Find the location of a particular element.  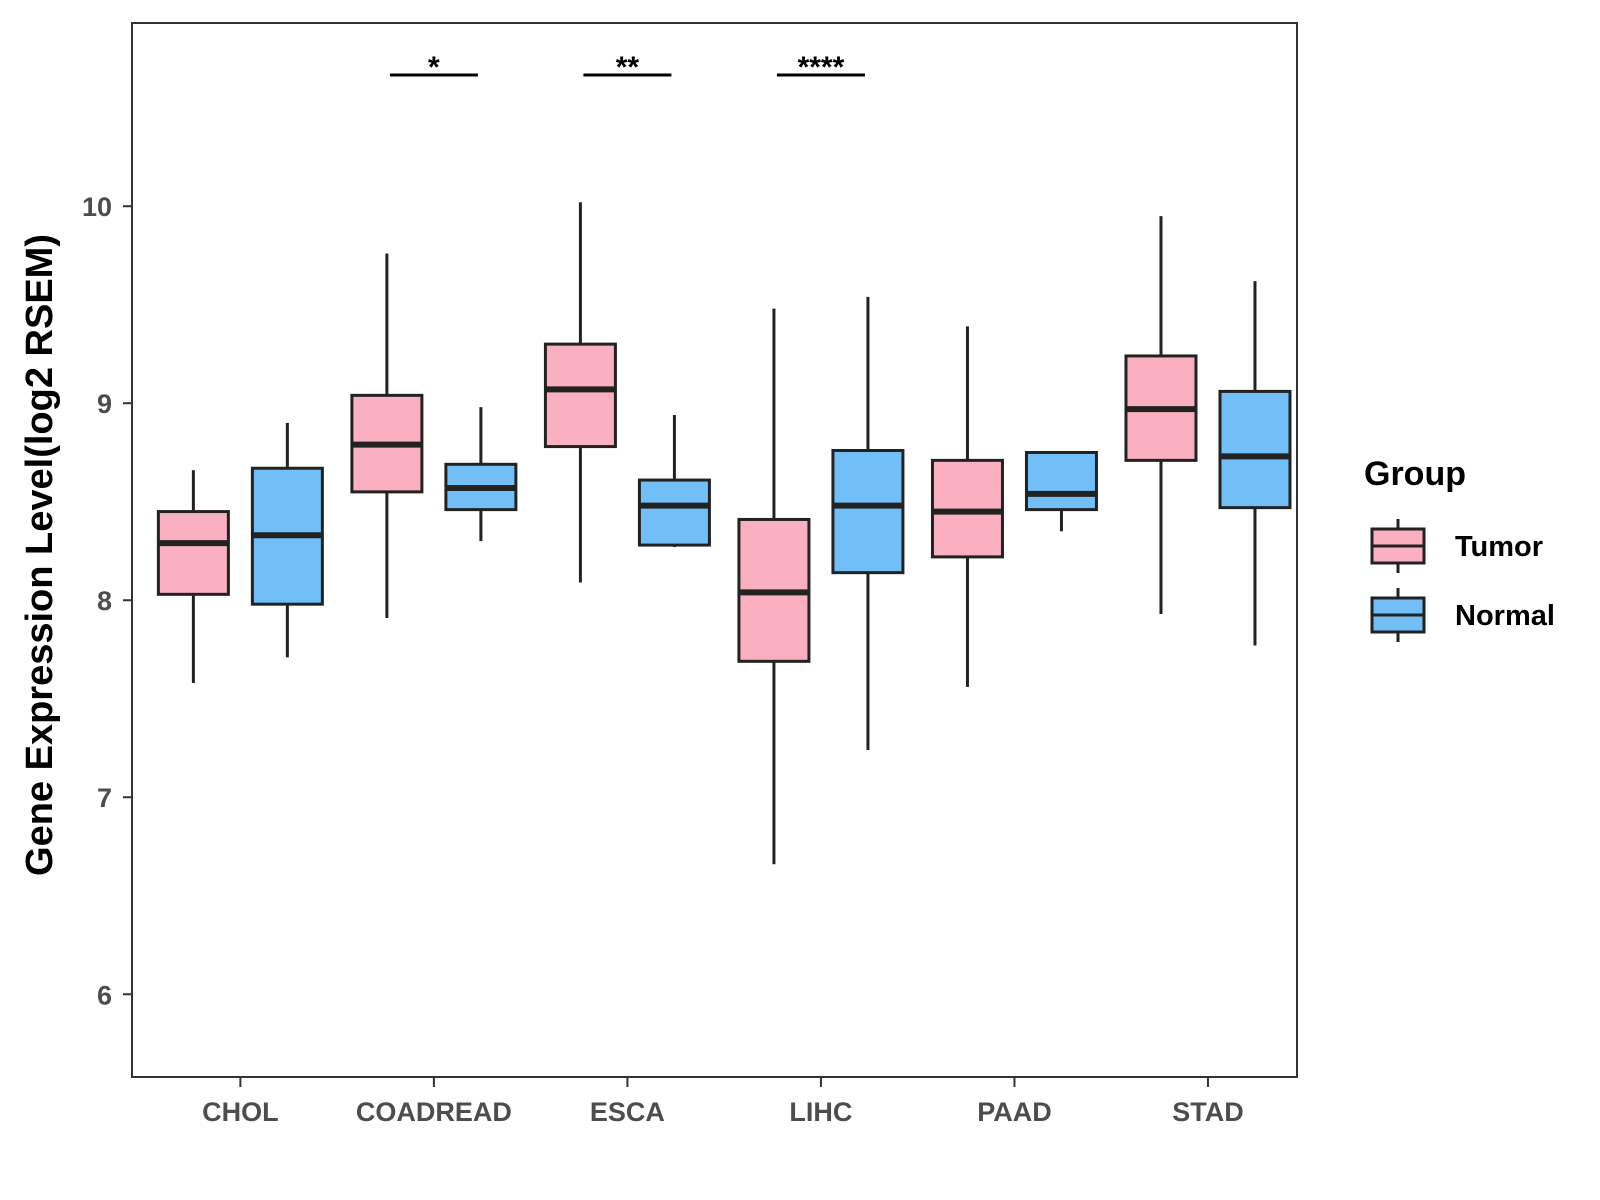

x-axis: CHOL COADREAD ESCA LIHC PAAD STAD is located at coordinates (723, 1102).